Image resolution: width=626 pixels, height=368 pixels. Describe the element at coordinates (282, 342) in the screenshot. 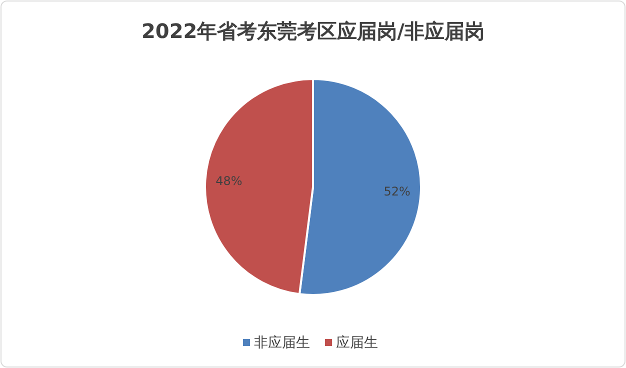

I see `legend-label: 非应届生` at that location.